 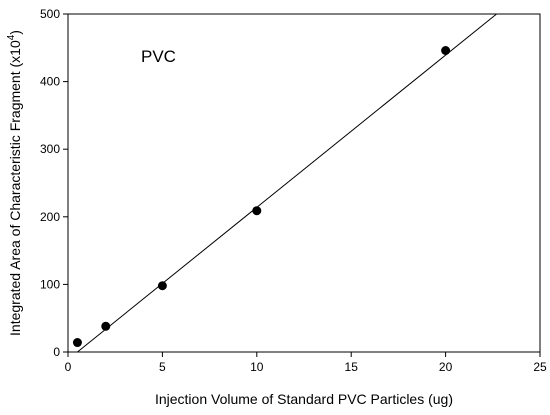 I want to click on y-tick-label-1: 100, so click(x=50, y=284).